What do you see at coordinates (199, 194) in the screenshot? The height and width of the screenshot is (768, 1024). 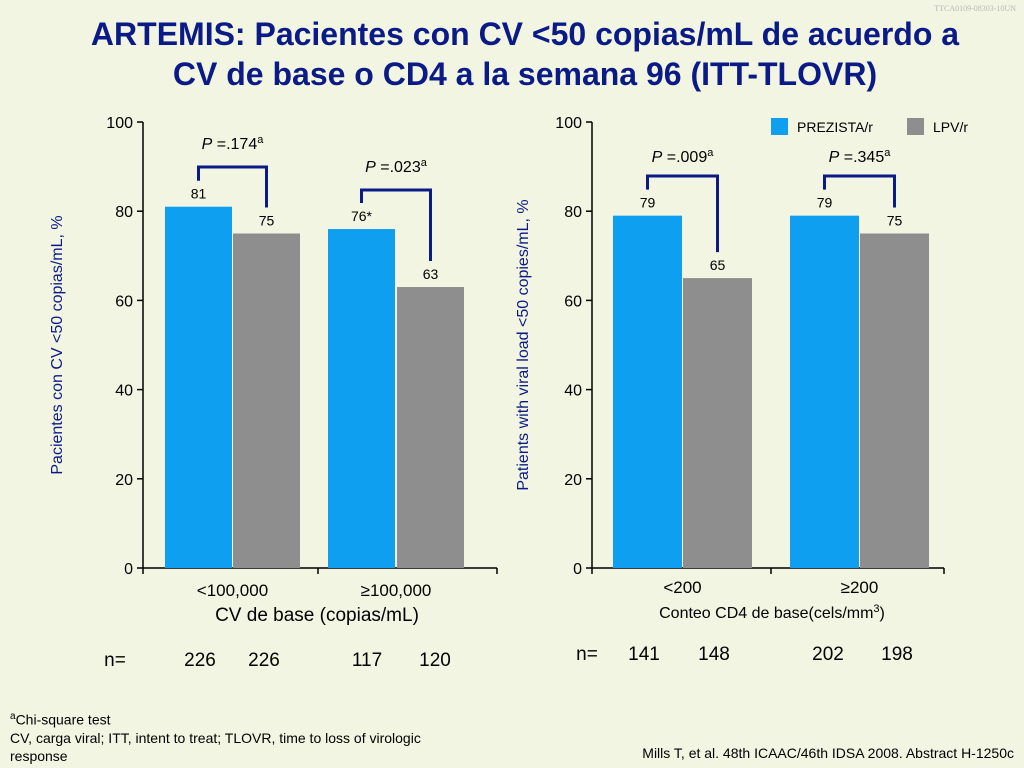 I see `bar-value-label: 81` at bounding box center [199, 194].